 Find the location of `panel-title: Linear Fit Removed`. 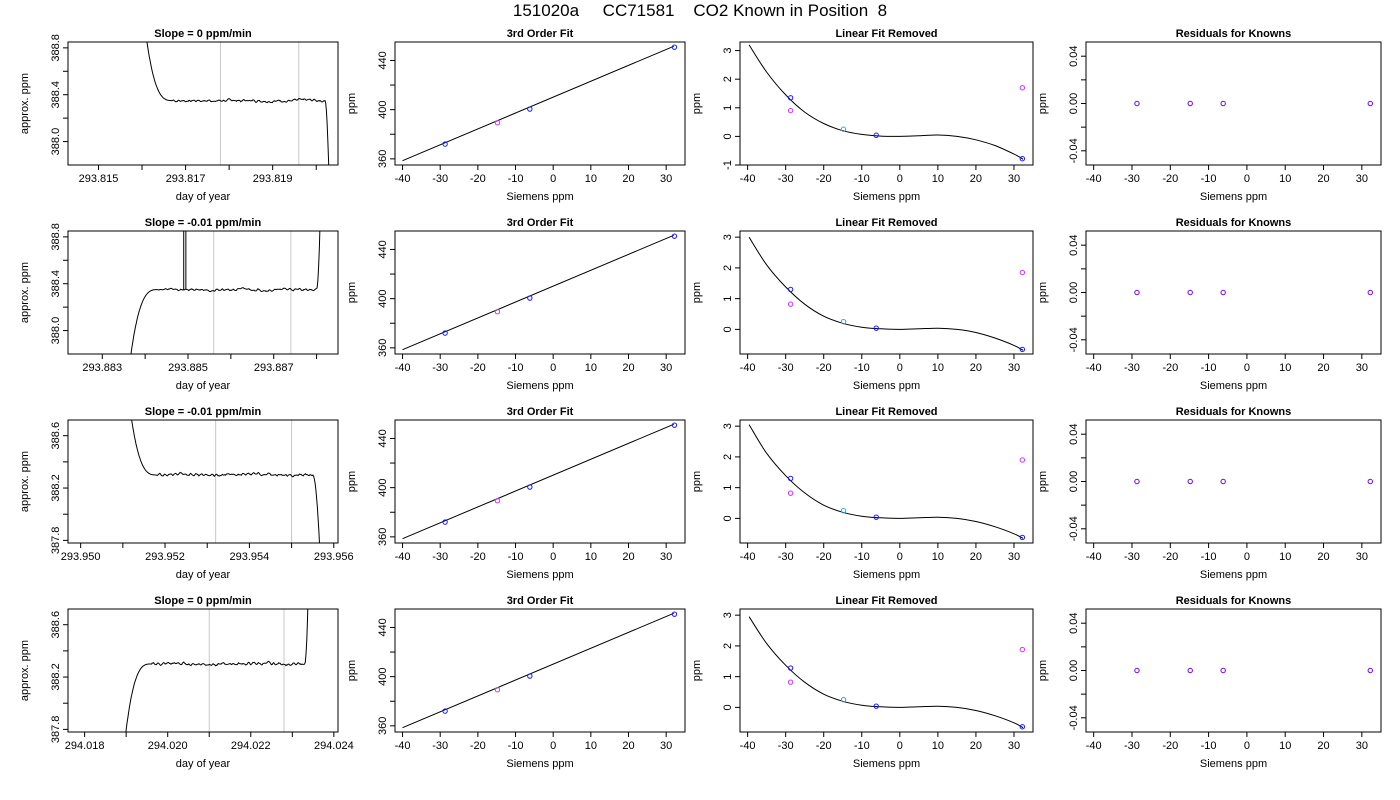

panel-title: Linear Fit Removed is located at coordinates (886, 412).